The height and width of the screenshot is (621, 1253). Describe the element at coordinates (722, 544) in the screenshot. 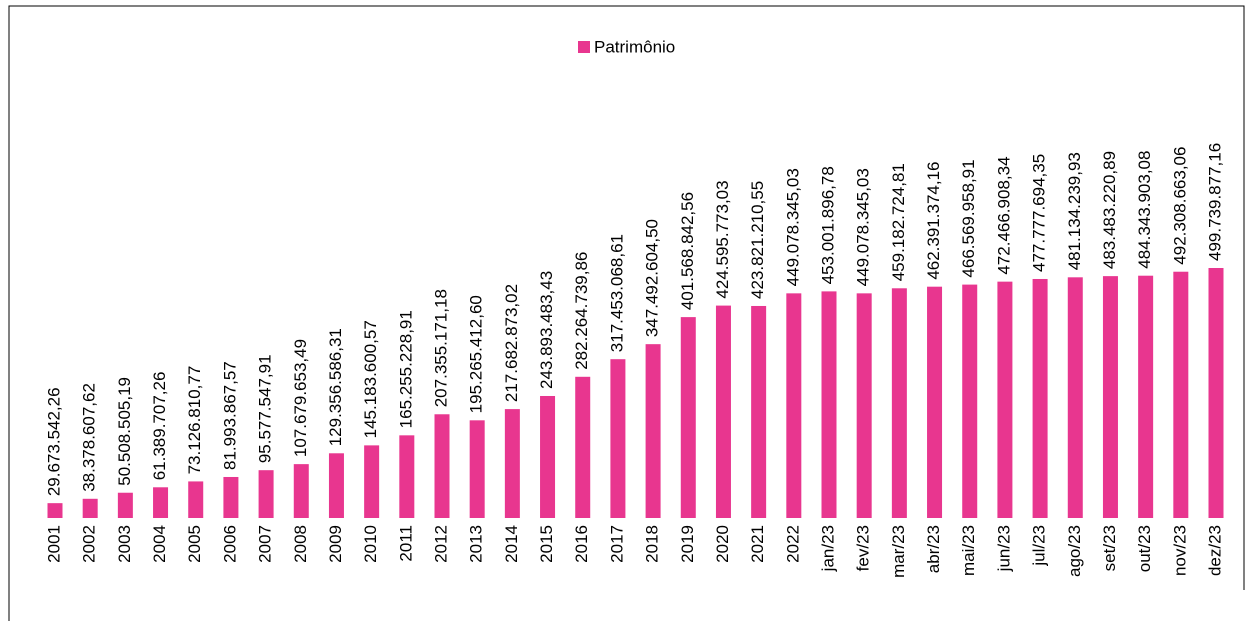

I see `x-tick-label: 2020` at that location.